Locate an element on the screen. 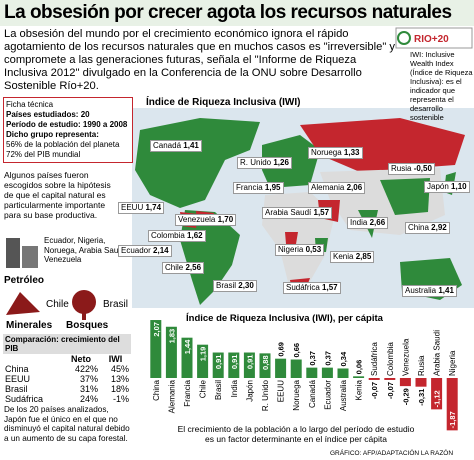 Image resolution: width=474 pixels, height=460 pixels. table-cell: Brasil is located at coordinates (16, 389).